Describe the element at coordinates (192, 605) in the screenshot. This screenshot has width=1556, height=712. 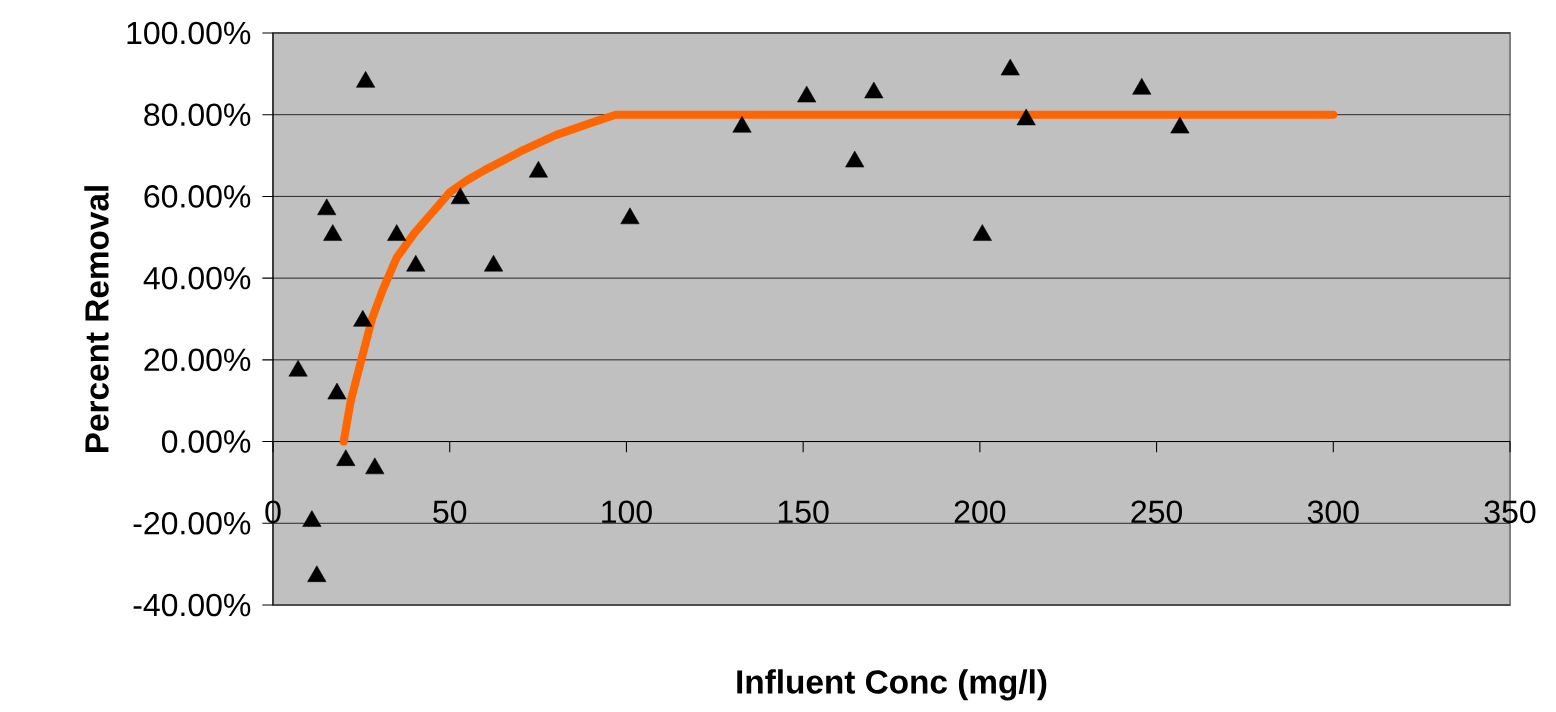
I see `y-tick-label: -40.00%` at that location.